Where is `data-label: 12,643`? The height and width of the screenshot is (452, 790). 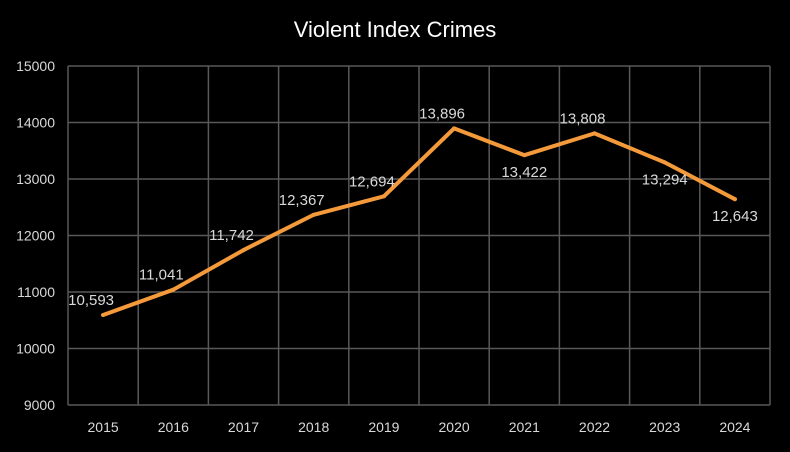
data-label: 12,643 is located at coordinates (735, 216).